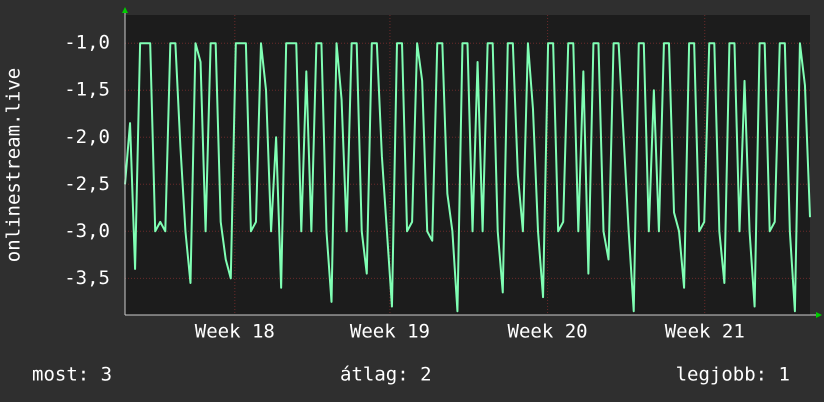 The image size is (824, 402). Describe the element at coordinates (819, 315) in the screenshot. I see `x-arrow` at that location.